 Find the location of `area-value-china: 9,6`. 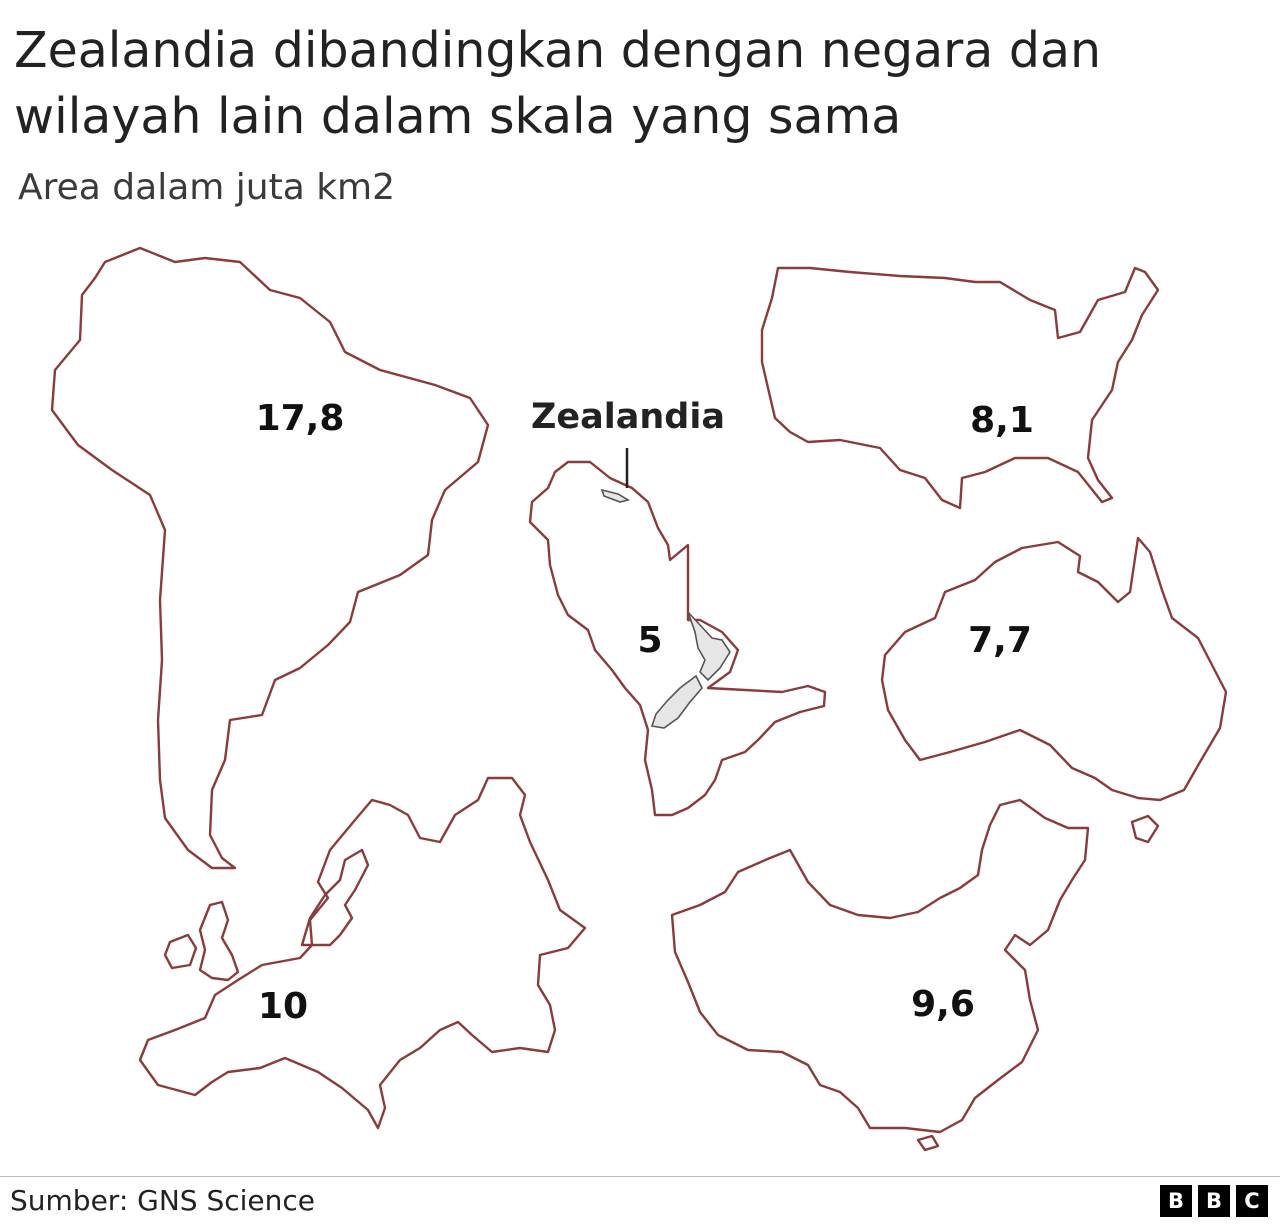

area-value-china: 9,6 is located at coordinates (943, 1004).